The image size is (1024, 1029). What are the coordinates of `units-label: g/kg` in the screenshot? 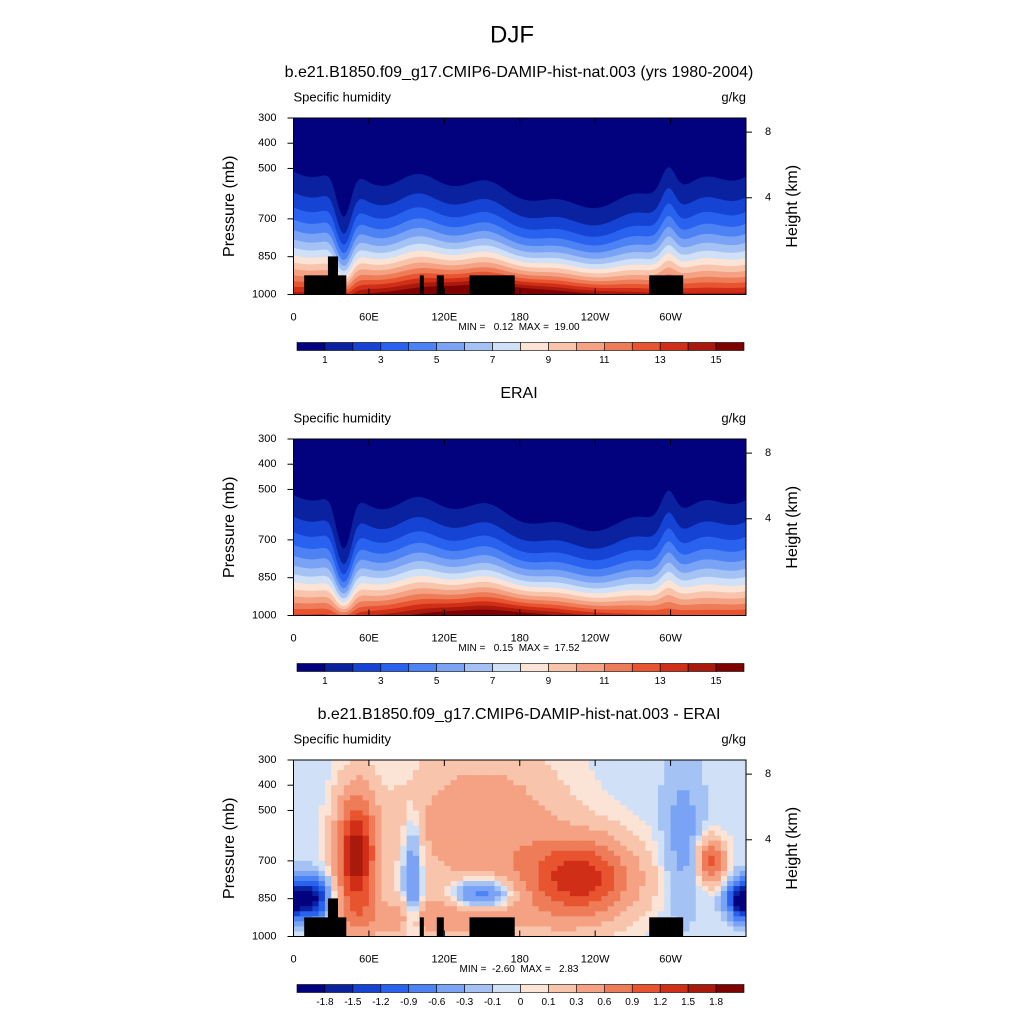 It's located at (733, 738).